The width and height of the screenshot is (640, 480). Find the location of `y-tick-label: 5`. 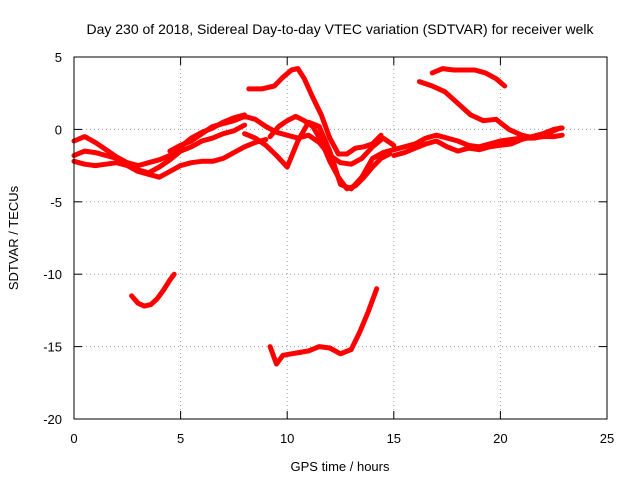

y-tick-label: 5 is located at coordinates (58, 57).